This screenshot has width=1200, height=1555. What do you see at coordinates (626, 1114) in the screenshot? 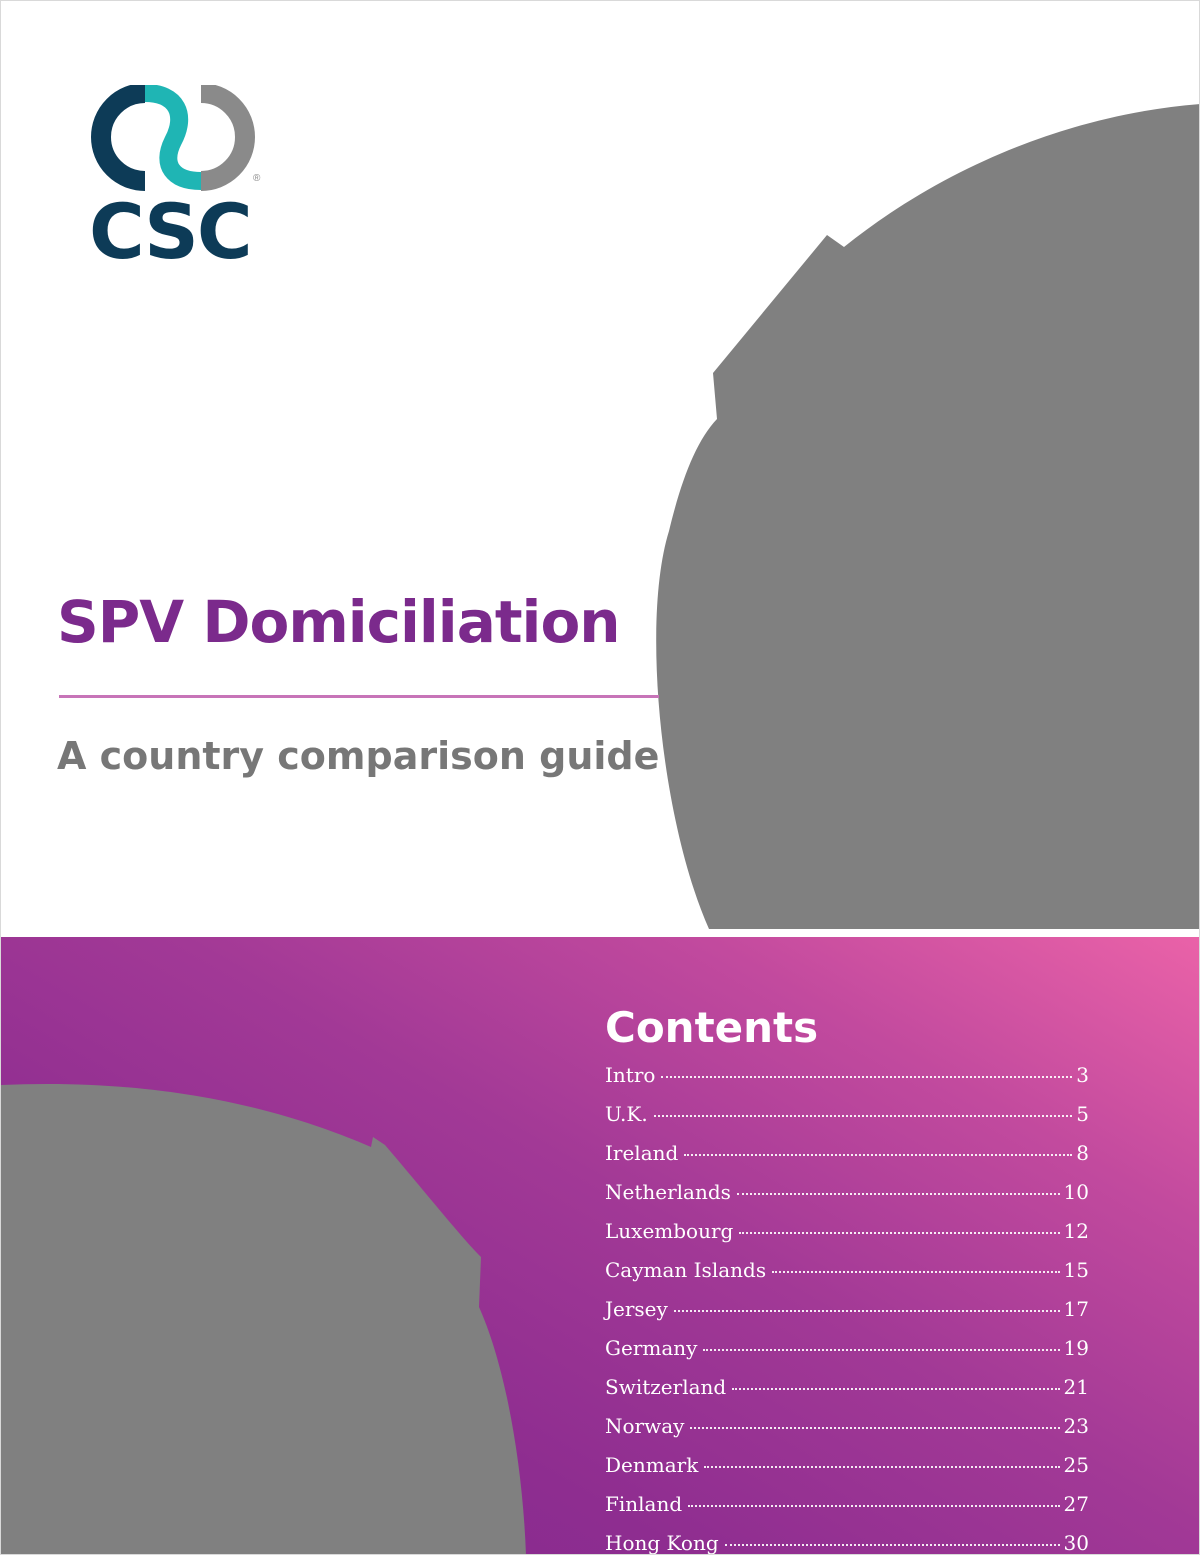
I see `toc-item-label: U.K.` at bounding box center [626, 1114].